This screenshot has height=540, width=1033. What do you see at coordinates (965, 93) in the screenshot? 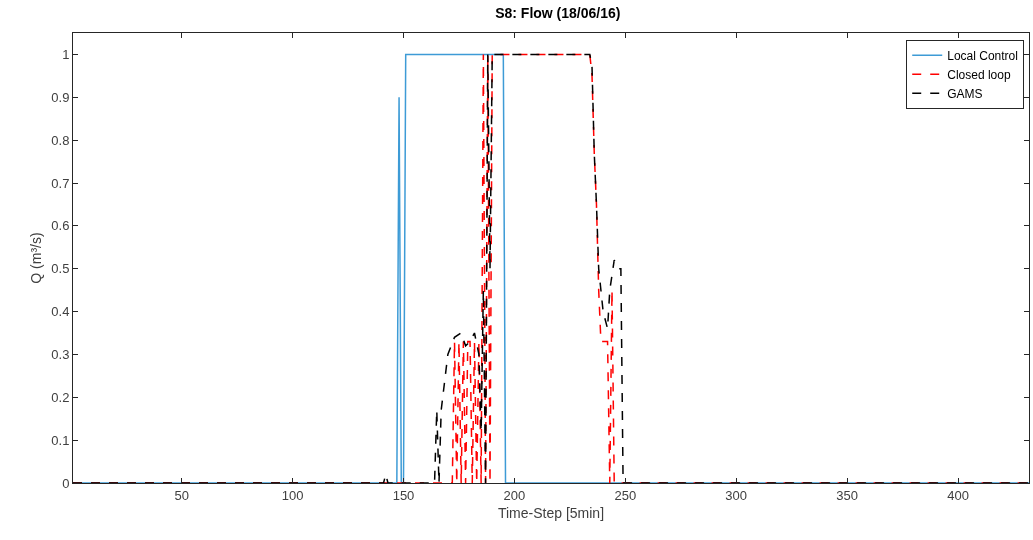
I see `legend-label: GAMS` at bounding box center [965, 93].